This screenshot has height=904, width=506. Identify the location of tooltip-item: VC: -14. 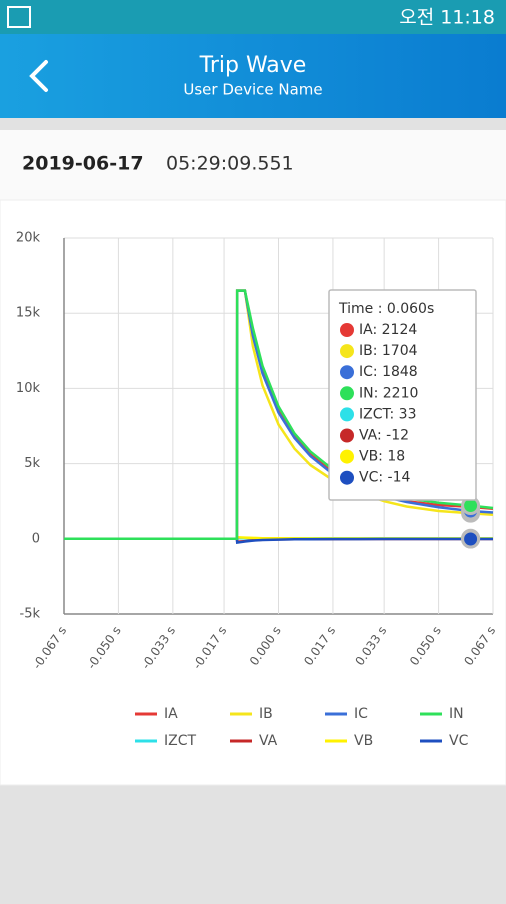
(384, 478).